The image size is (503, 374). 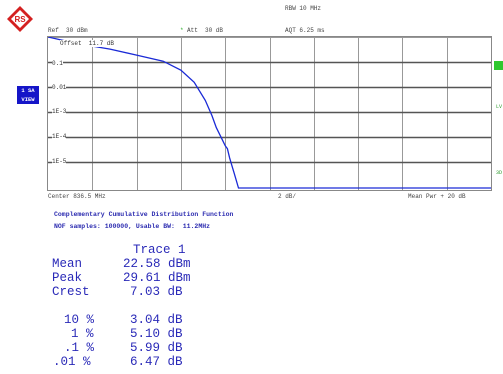 I want to click on peak-value: 29.61 dBm, so click(x=157, y=278).